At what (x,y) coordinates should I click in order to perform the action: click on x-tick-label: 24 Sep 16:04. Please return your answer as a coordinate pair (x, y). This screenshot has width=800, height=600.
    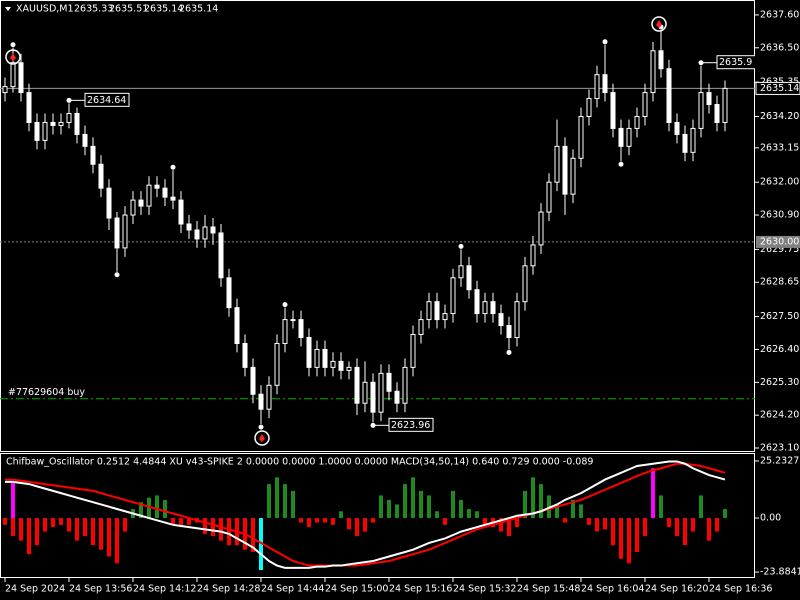
    Looking at the image, I should click on (612, 589).